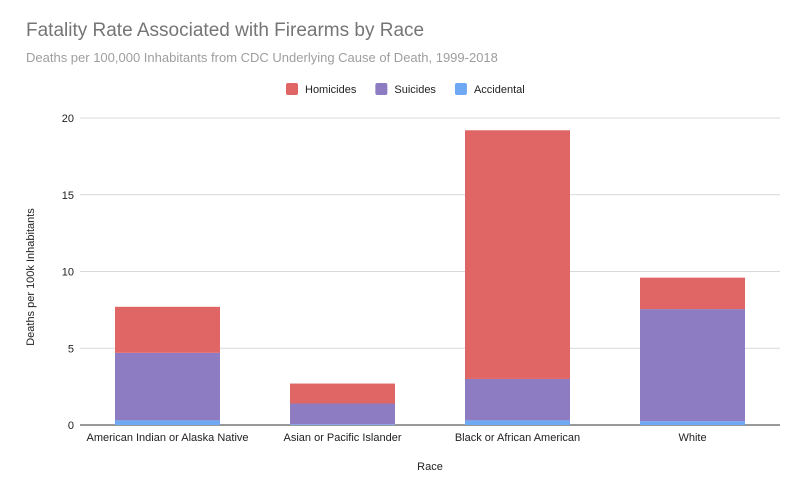 Image resolution: width=806 pixels, height=498 pixels. I want to click on y-tick-labels: 0 5 10 15 20, so click(68, 272).